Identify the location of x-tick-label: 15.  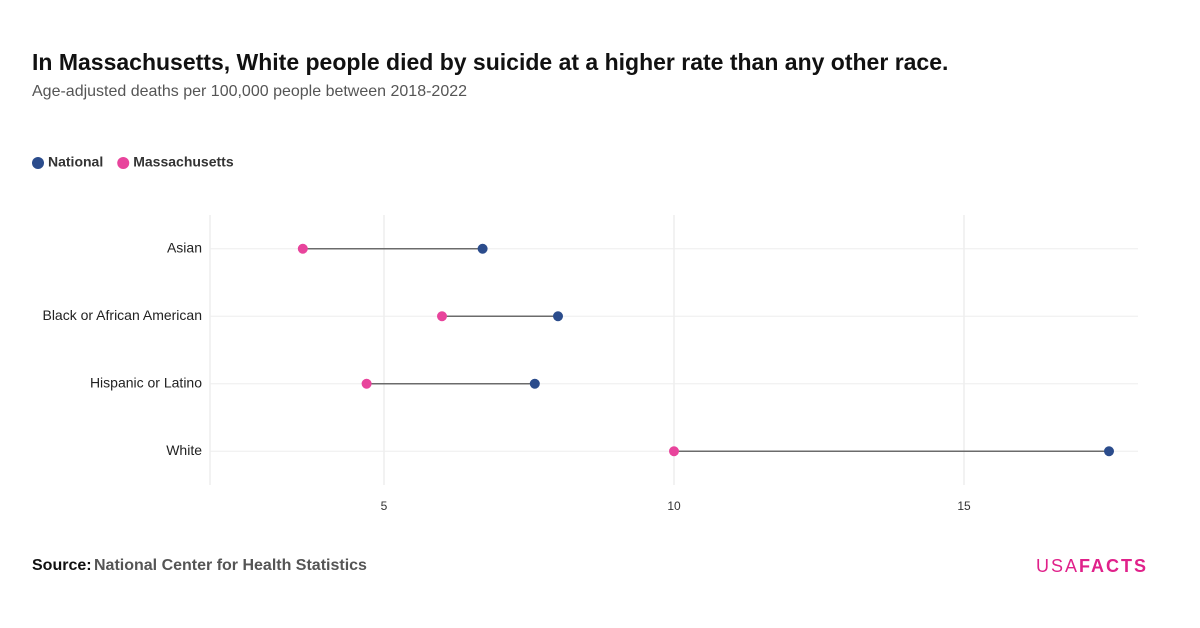
(964, 506).